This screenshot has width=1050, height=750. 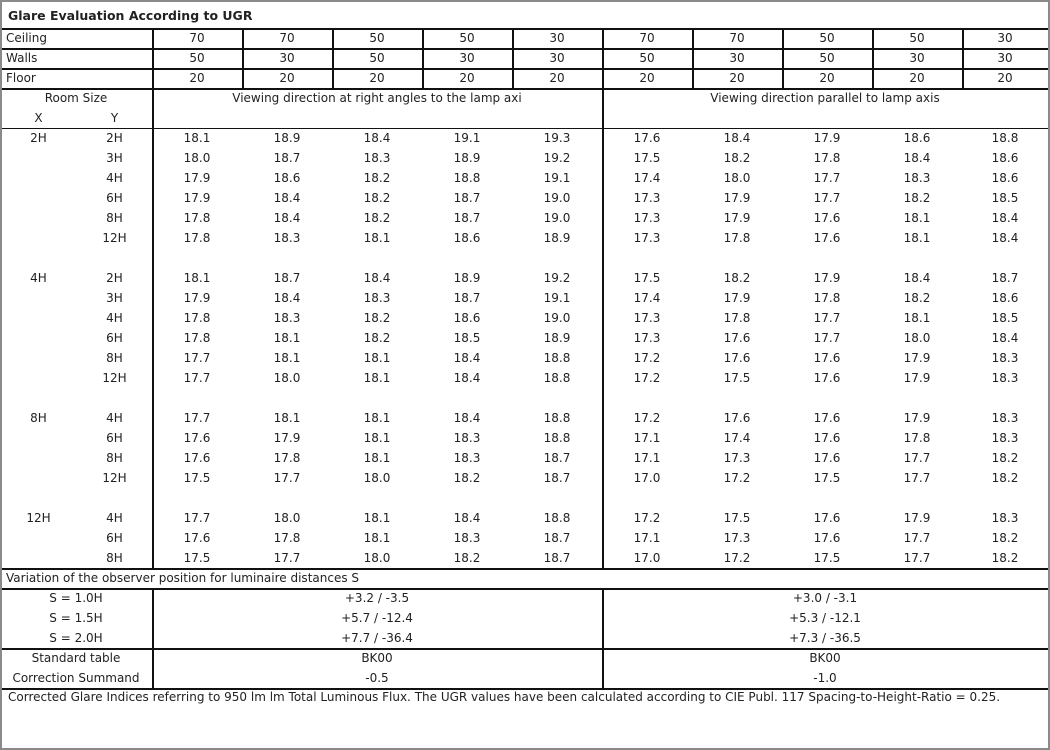 What do you see at coordinates (76, 98) in the screenshot?
I see `room-size-header: Room Size` at bounding box center [76, 98].